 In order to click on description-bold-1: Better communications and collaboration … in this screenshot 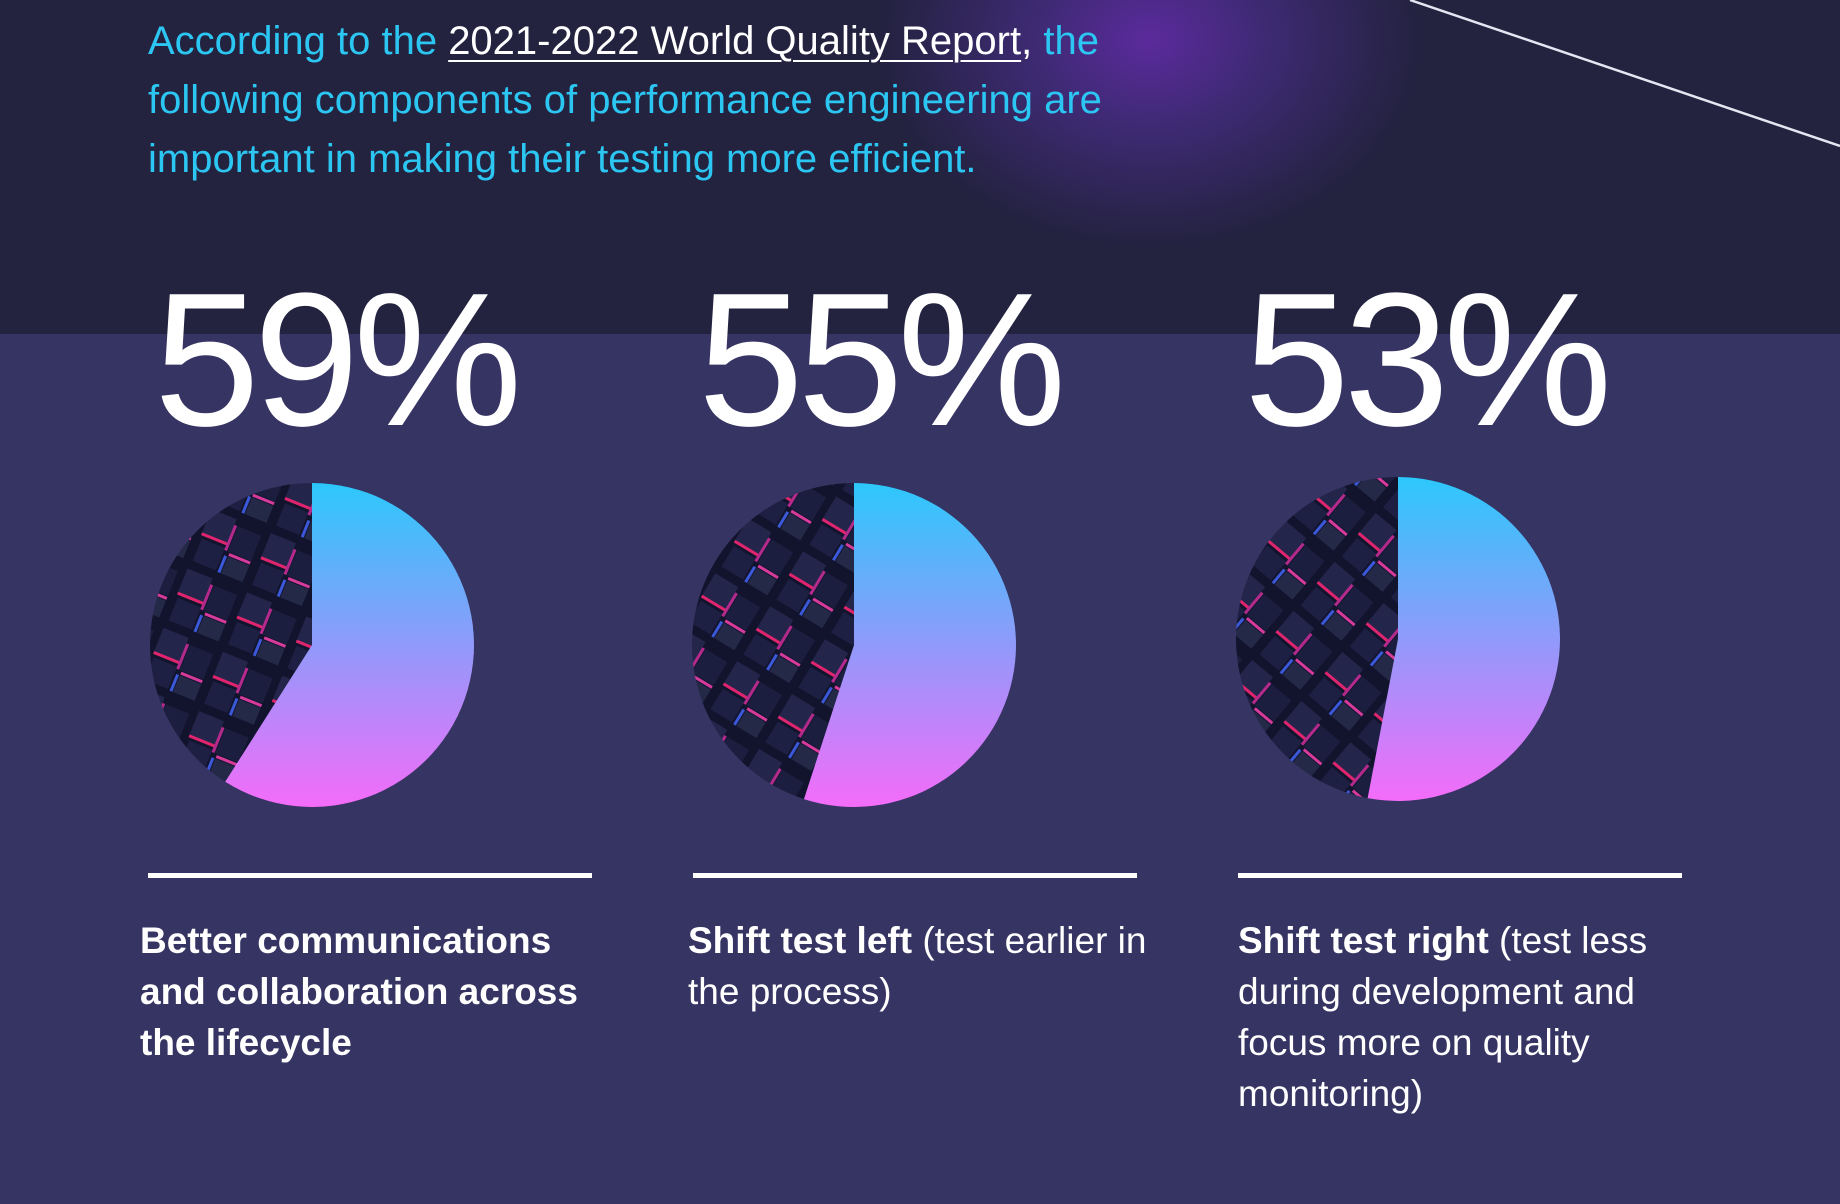, I will do `click(359, 991)`.